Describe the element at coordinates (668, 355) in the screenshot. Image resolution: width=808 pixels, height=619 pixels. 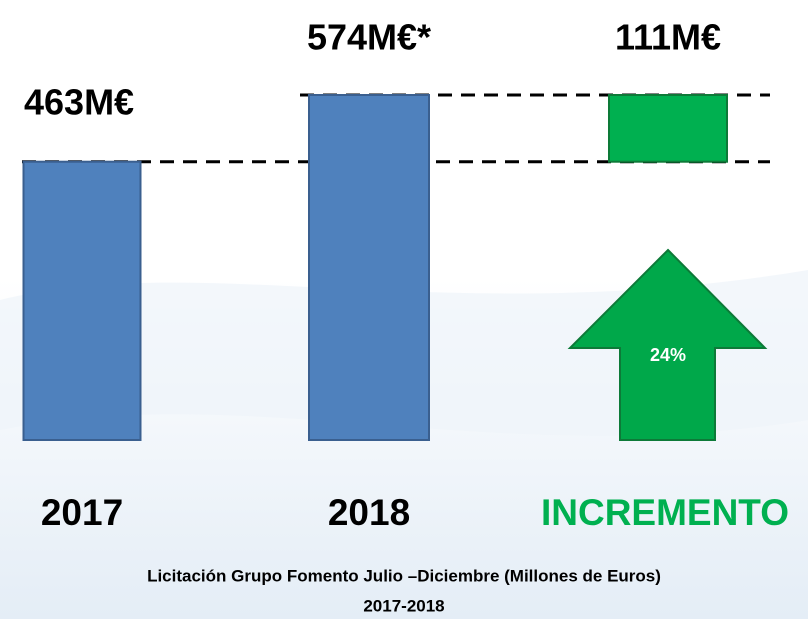
I see `annotation: 24%` at that location.